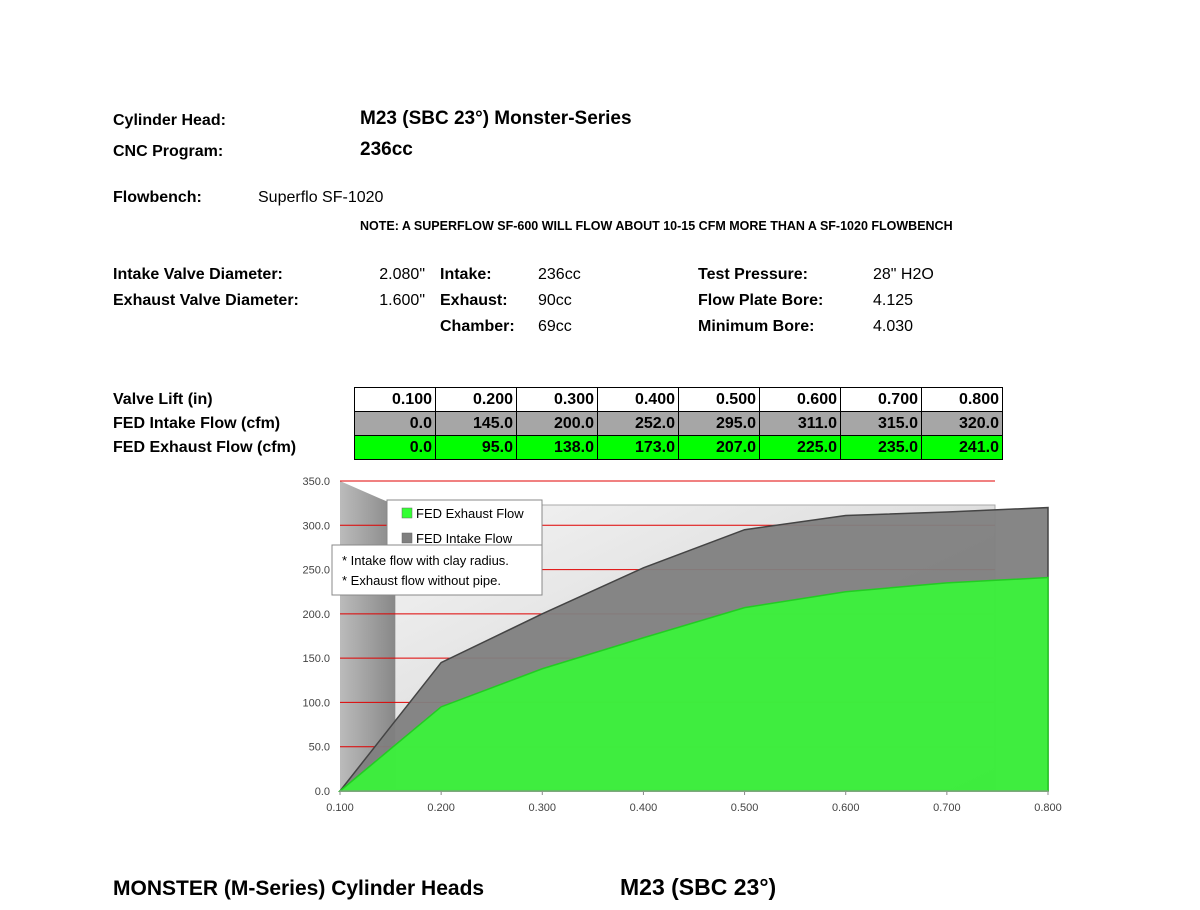 This screenshot has height=910, width=1200. Describe the element at coordinates (205, 447) in the screenshot. I see `row-label: FED Exhaust Flow (cfm)` at that location.